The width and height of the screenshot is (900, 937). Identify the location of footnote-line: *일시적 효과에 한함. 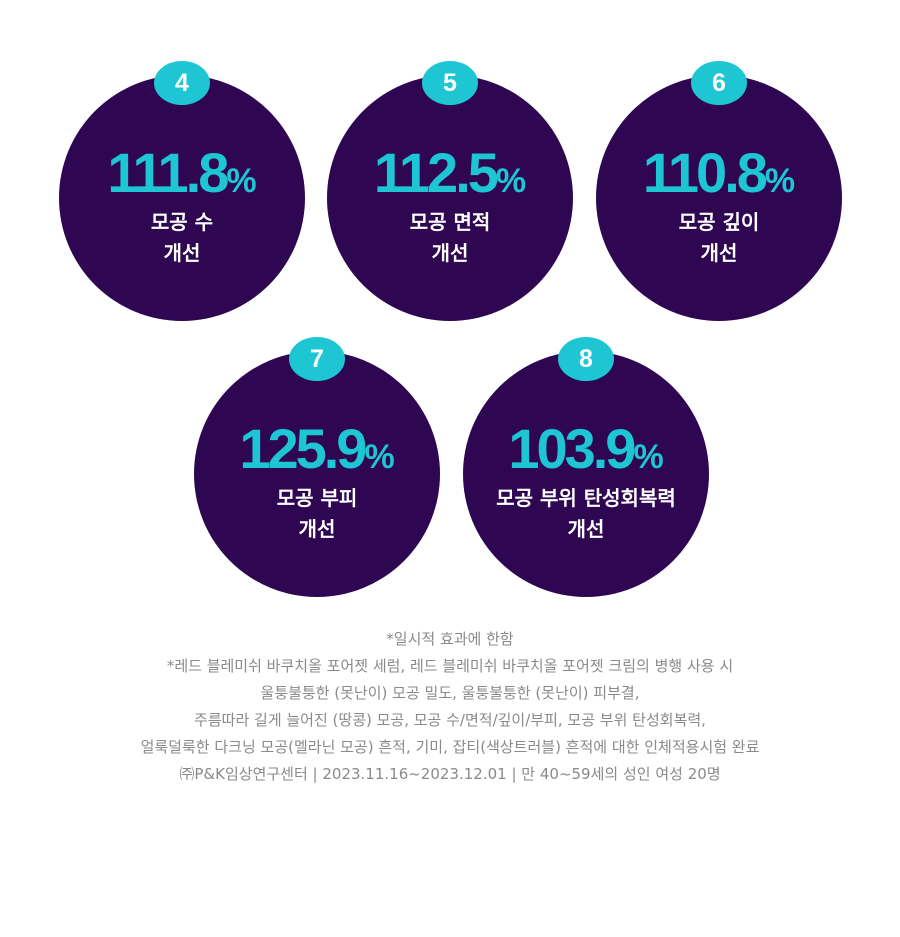
(450, 639).